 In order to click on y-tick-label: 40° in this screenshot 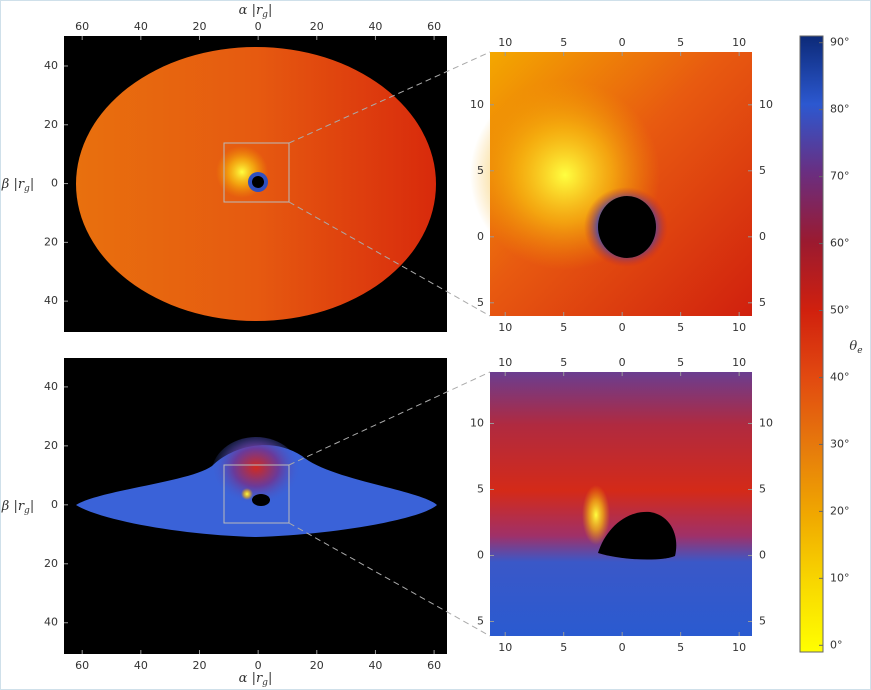, I will do `click(840, 376)`.